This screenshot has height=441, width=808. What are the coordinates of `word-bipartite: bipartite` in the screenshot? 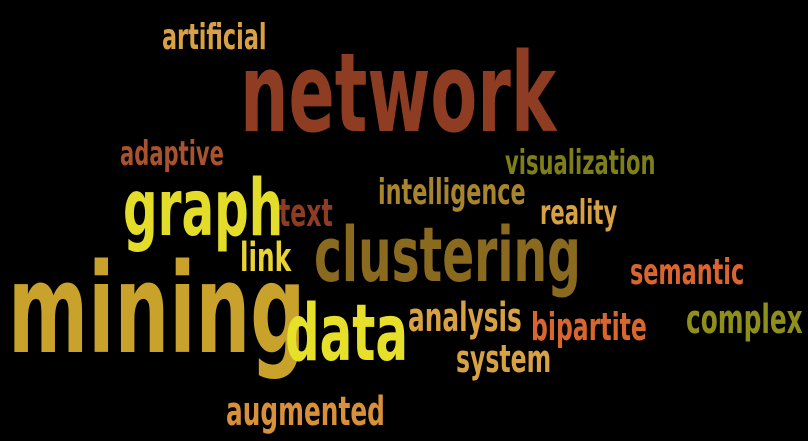 It's located at (589, 327).